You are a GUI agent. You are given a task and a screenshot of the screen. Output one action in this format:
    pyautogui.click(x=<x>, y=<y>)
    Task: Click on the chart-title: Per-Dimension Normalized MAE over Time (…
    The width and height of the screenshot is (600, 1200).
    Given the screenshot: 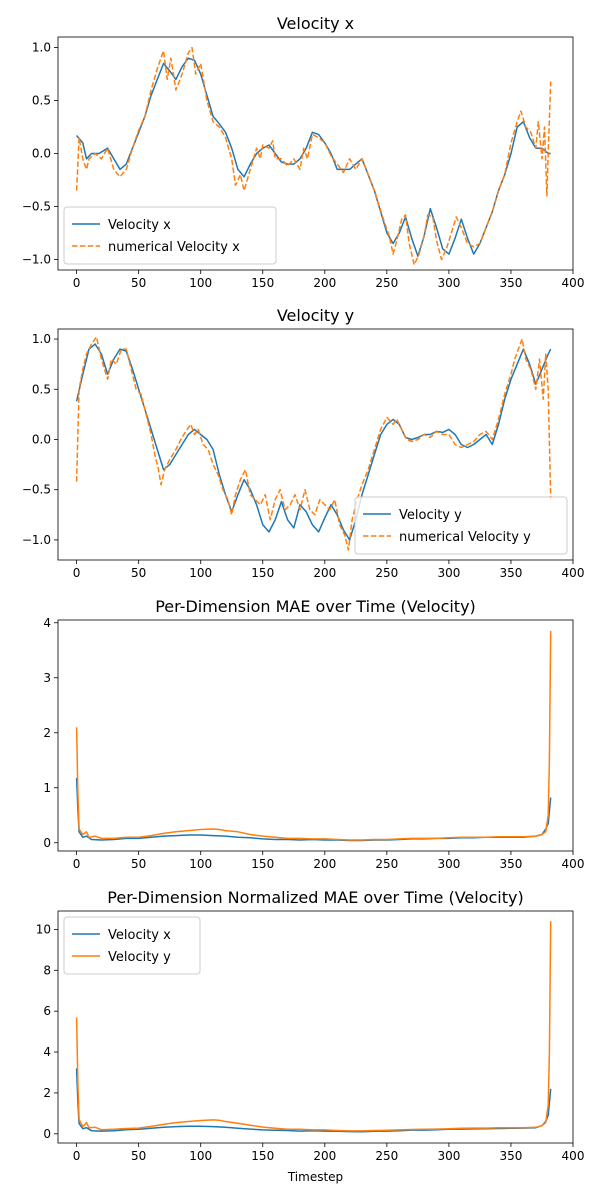 What is the action you would take?
    pyautogui.click(x=315, y=897)
    